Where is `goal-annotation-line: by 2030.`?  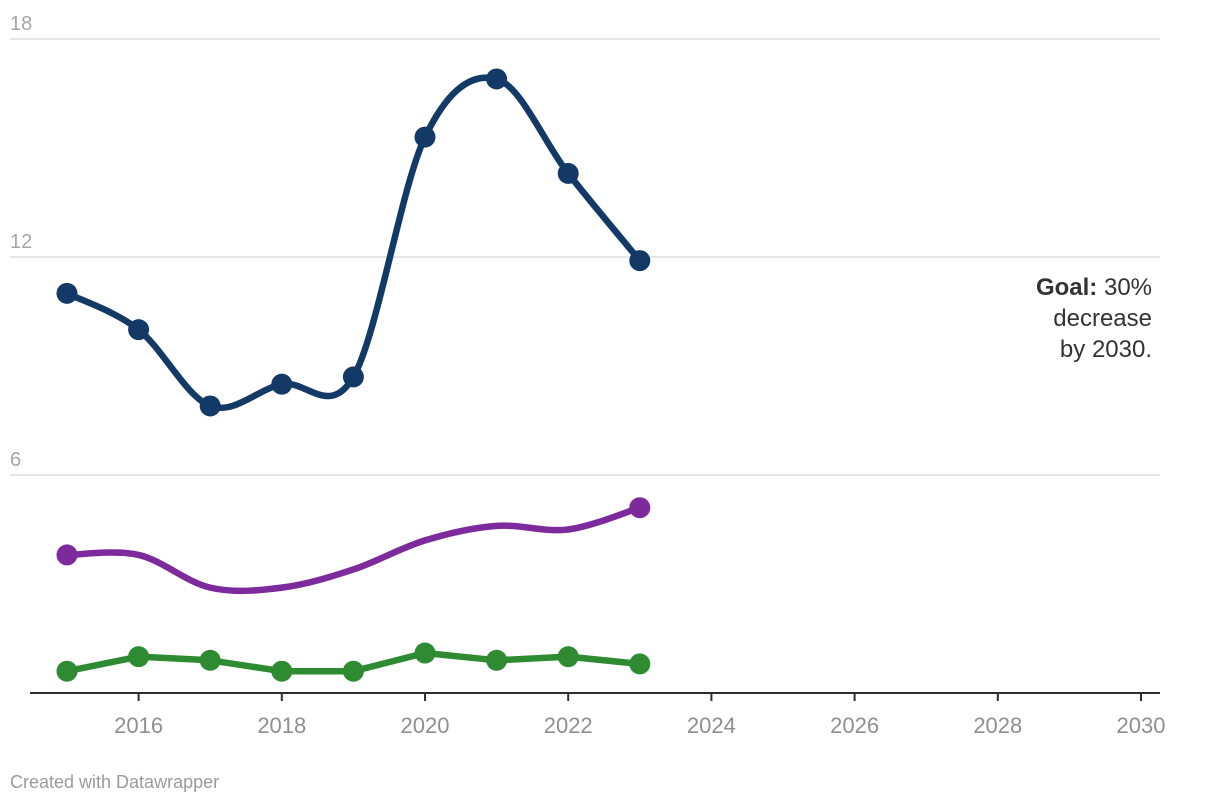
goal-annotation-line: by 2030. is located at coordinates (1077, 349).